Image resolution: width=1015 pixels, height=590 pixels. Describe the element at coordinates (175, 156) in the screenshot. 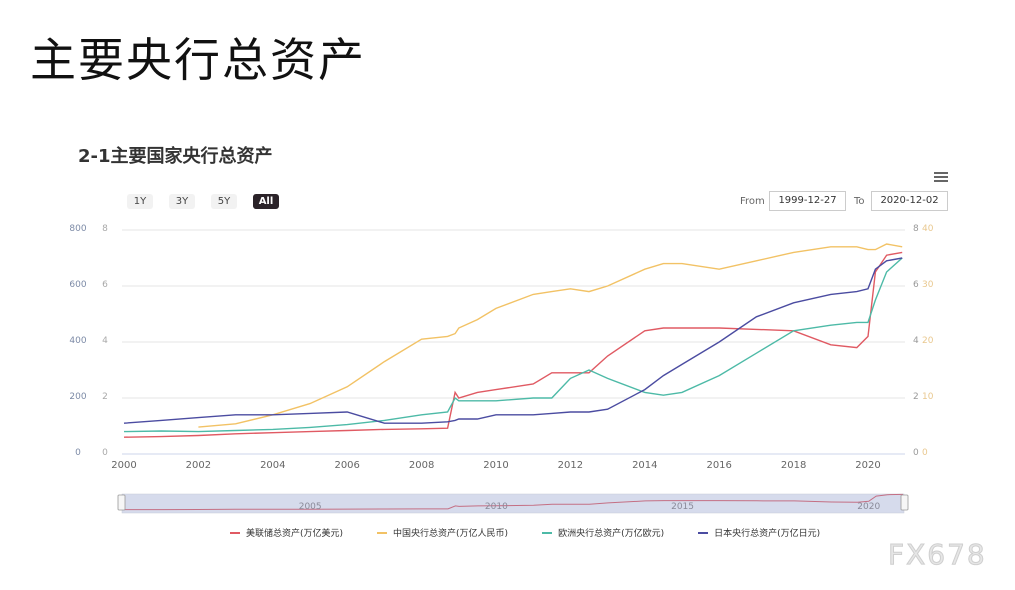

I see `chart-title: 2-1主要国家央行总资产` at that location.